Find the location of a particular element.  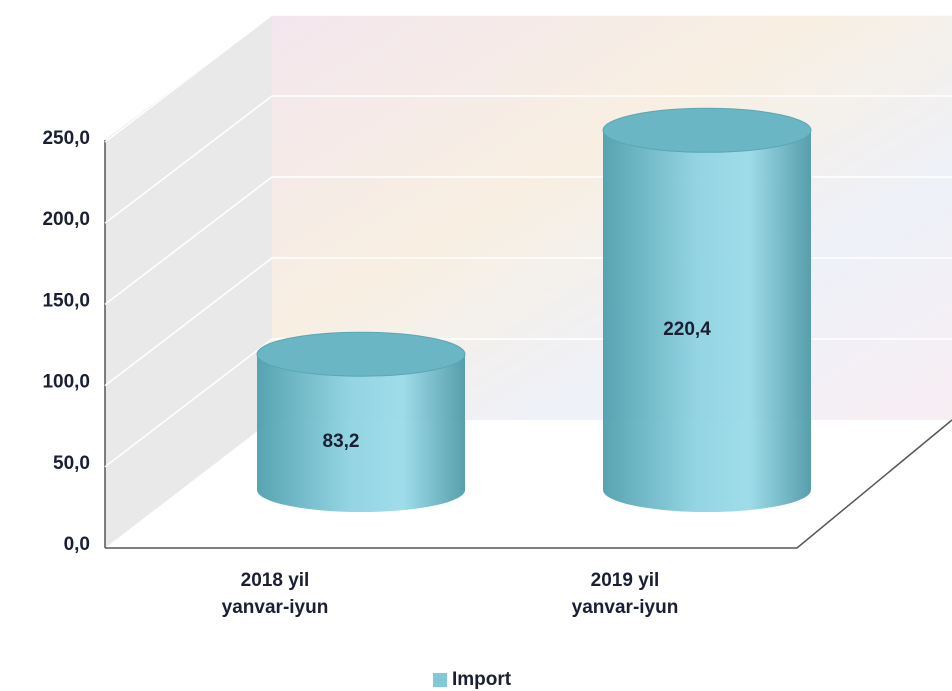

y-tick-label: 150,0 is located at coordinates (66, 300).